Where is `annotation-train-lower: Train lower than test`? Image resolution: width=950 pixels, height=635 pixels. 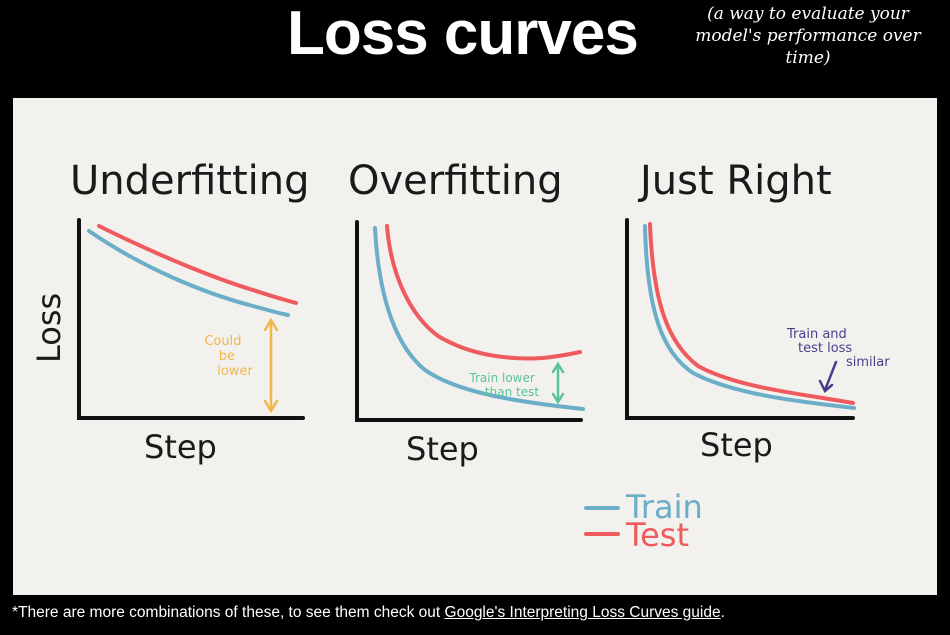
annotation-train-lower: Train lower than test is located at coordinates (503, 385).